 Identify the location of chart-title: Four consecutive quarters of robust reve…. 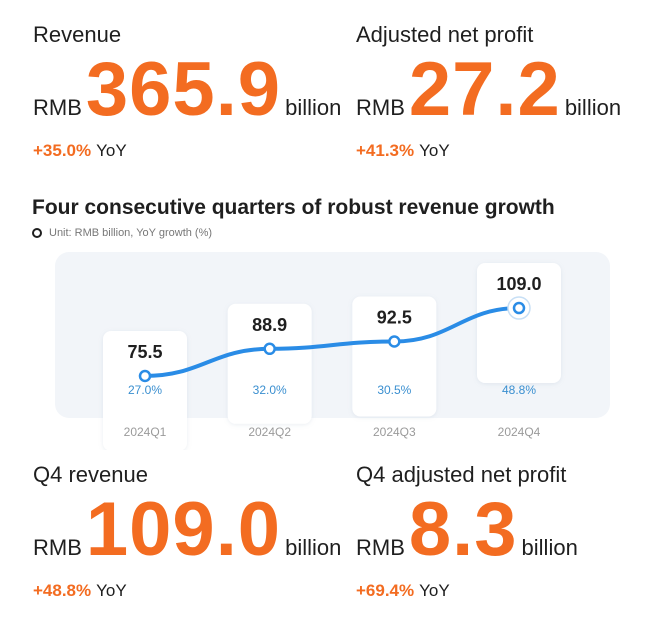
(293, 207).